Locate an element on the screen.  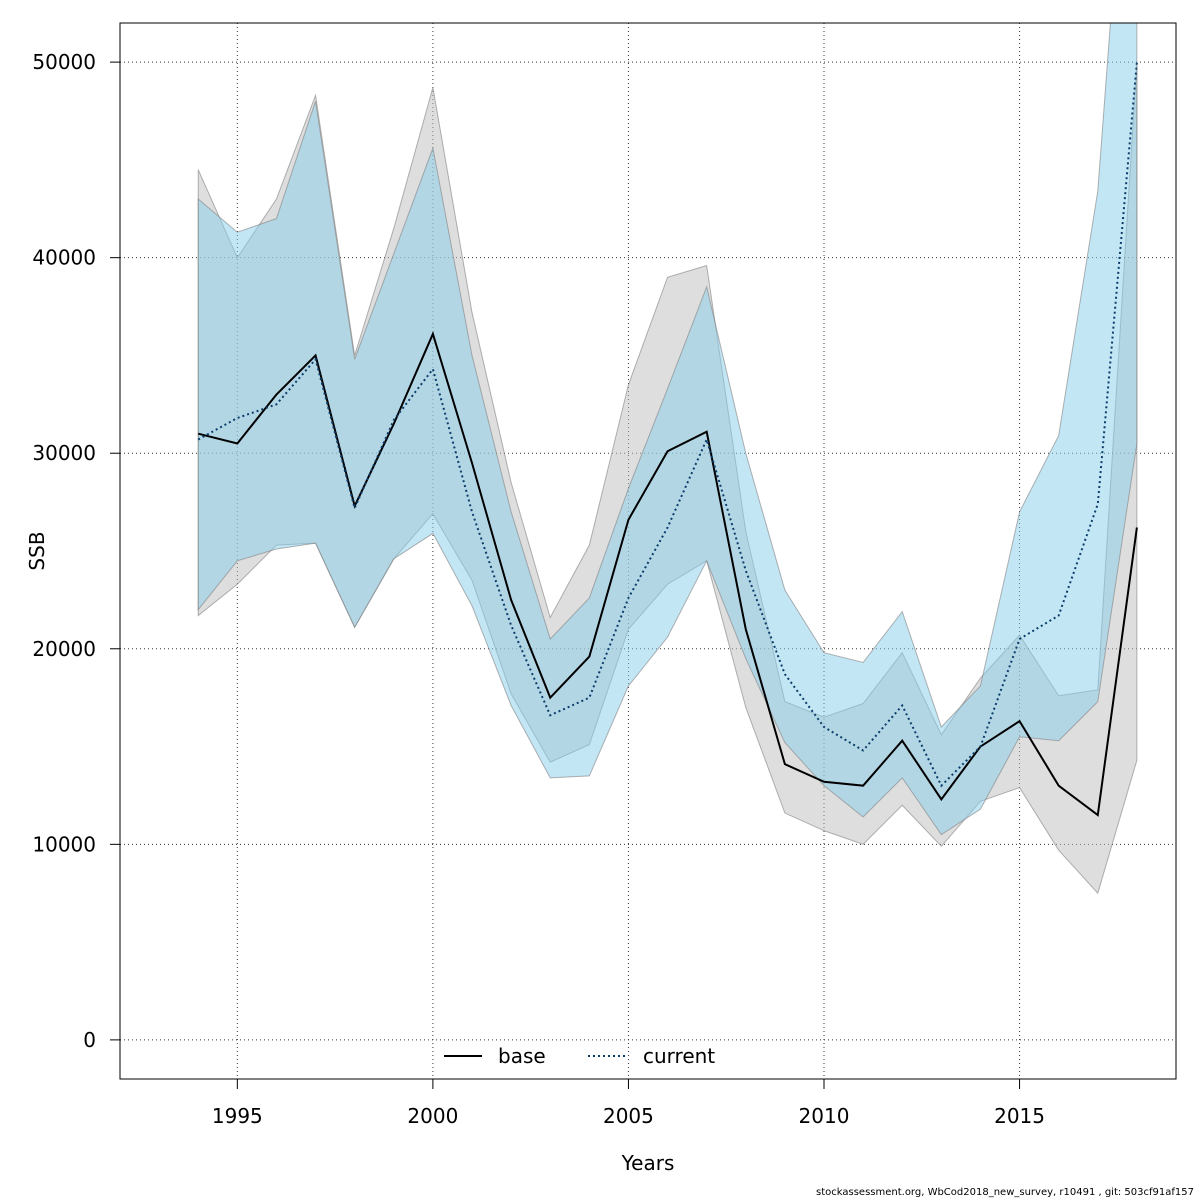
x-axis-ticks: 1995 2000 2005 2010 2015 is located at coordinates (628, 1103).